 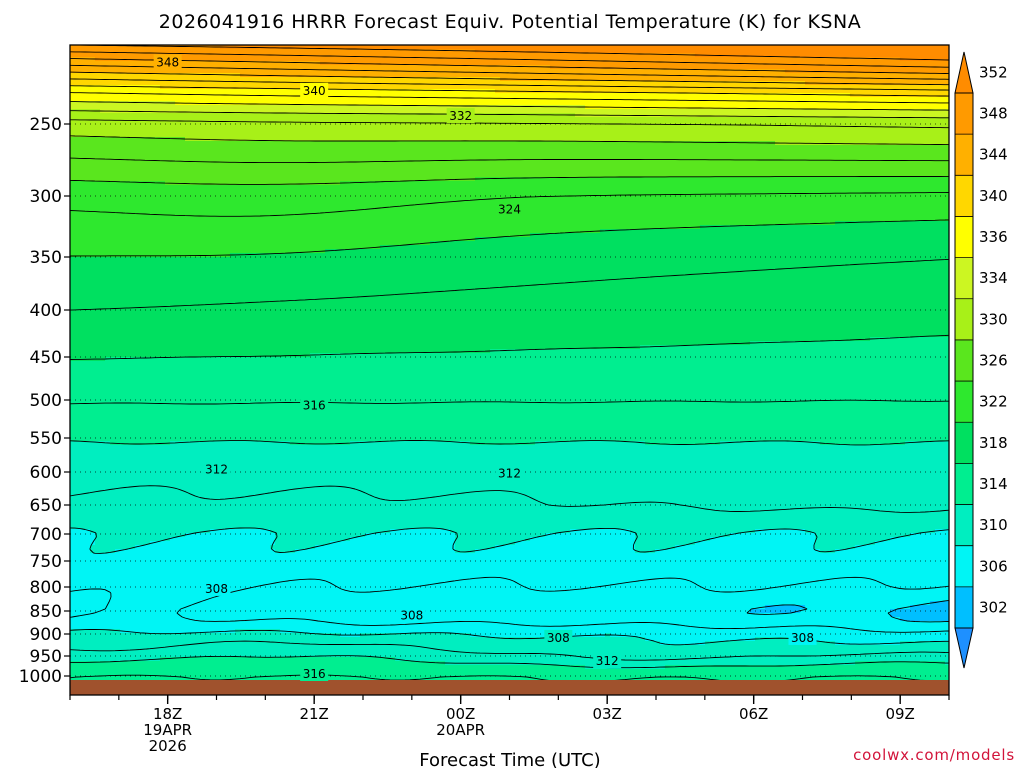 What do you see at coordinates (460, 714) in the screenshot?
I see `x-tick-label: 00Z` at bounding box center [460, 714].